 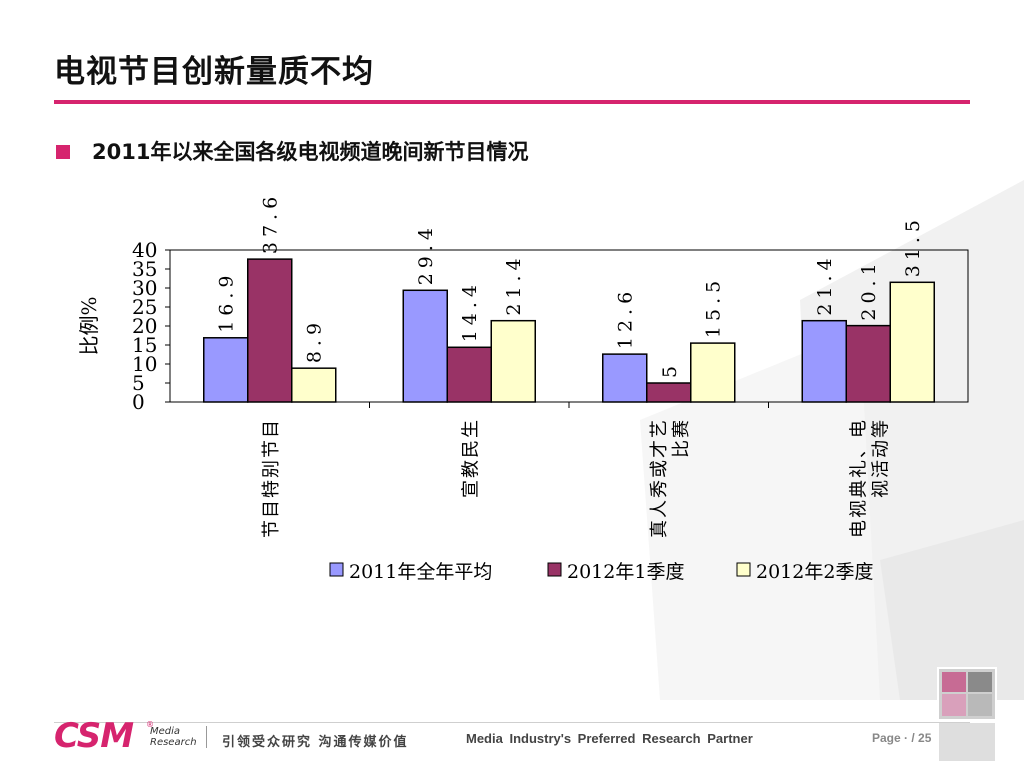 I want to click on data-label: 12.6, so click(x=626, y=318).